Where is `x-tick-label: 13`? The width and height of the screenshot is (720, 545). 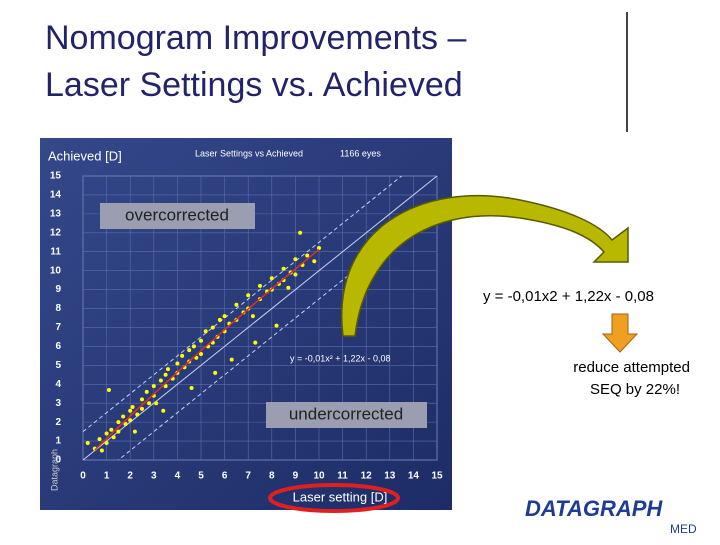 x-tick-label: 13 is located at coordinates (390, 476).